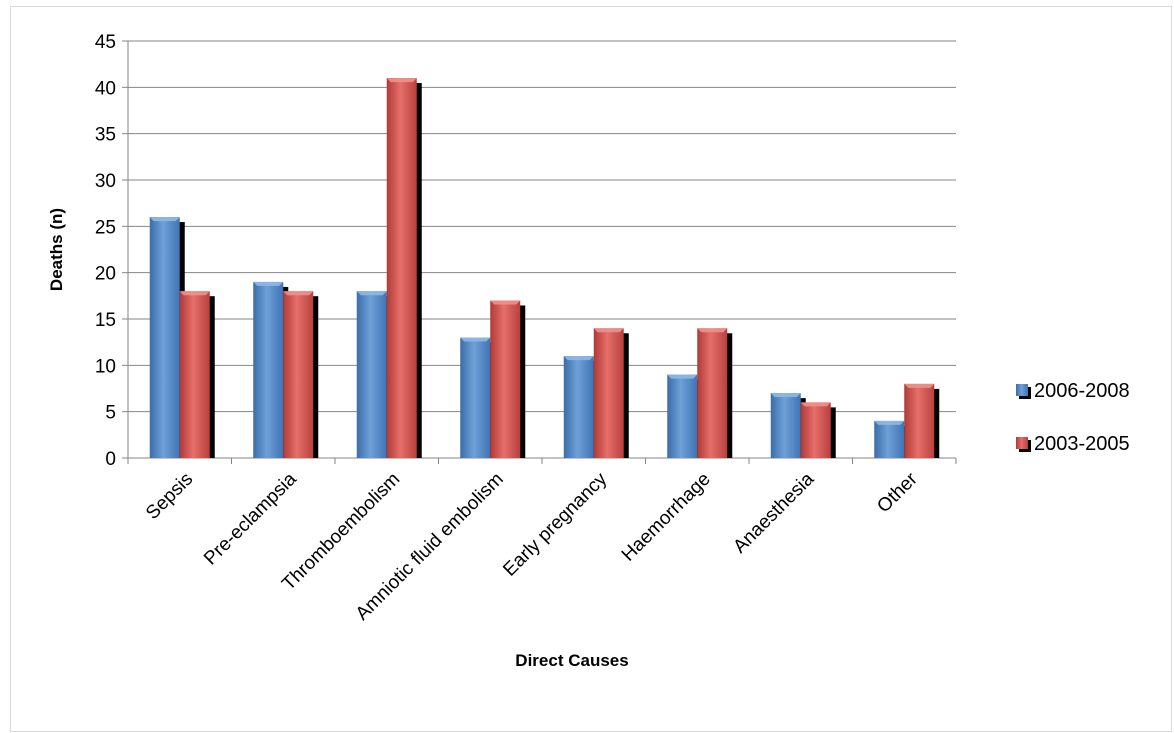  What do you see at coordinates (555, 524) in the screenshot?
I see `x-tick-label: Early pregnancy` at bounding box center [555, 524].